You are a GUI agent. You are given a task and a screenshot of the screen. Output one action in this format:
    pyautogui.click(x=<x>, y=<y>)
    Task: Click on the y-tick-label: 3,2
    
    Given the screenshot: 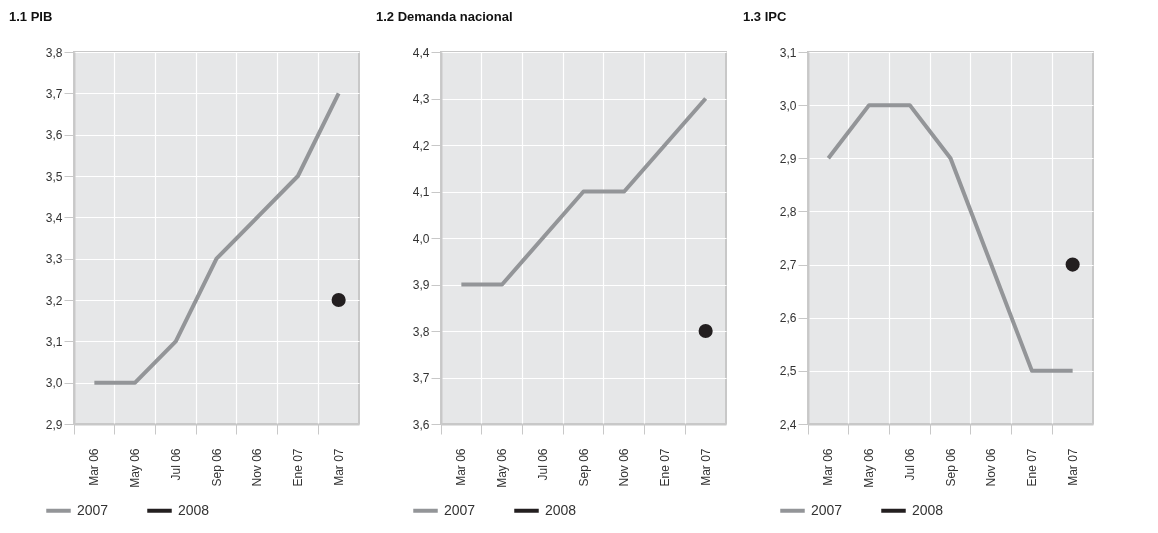 What is the action you would take?
    pyautogui.click(x=54, y=300)
    